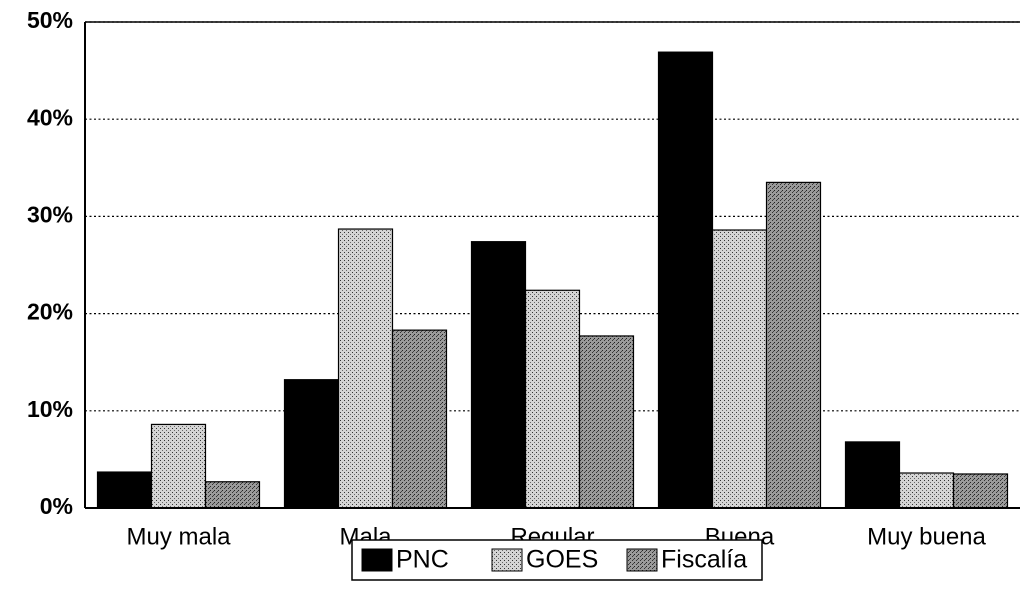 This screenshot has height=608, width=1023. I want to click on x-tick-label: Muy buena, so click(926, 536).